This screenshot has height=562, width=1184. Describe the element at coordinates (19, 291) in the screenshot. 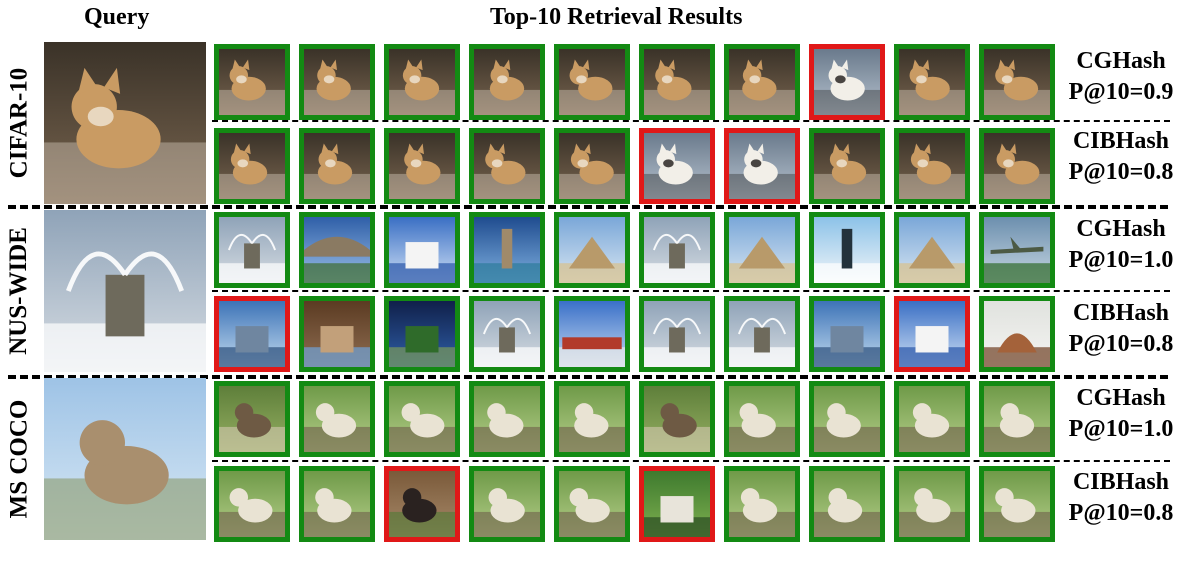

I see `dataset-name: NUS-WIDE` at that location.